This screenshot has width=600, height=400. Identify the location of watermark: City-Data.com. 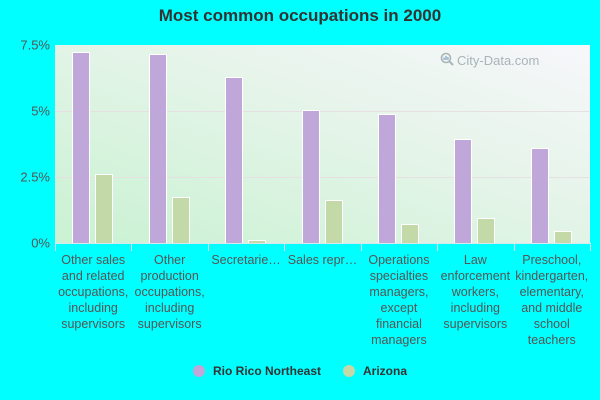
(489, 60).